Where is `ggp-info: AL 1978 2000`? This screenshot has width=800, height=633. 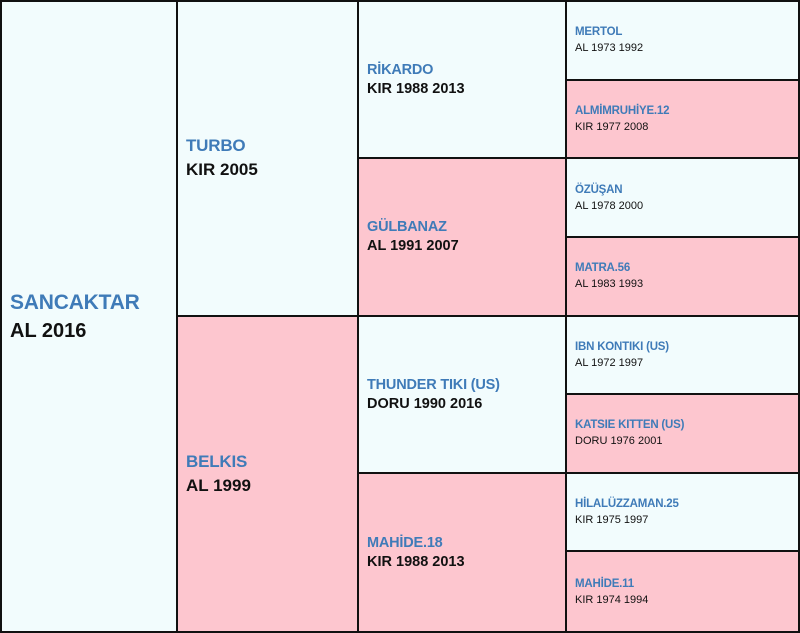 ggp-info: AL 1978 2000 is located at coordinates (609, 205).